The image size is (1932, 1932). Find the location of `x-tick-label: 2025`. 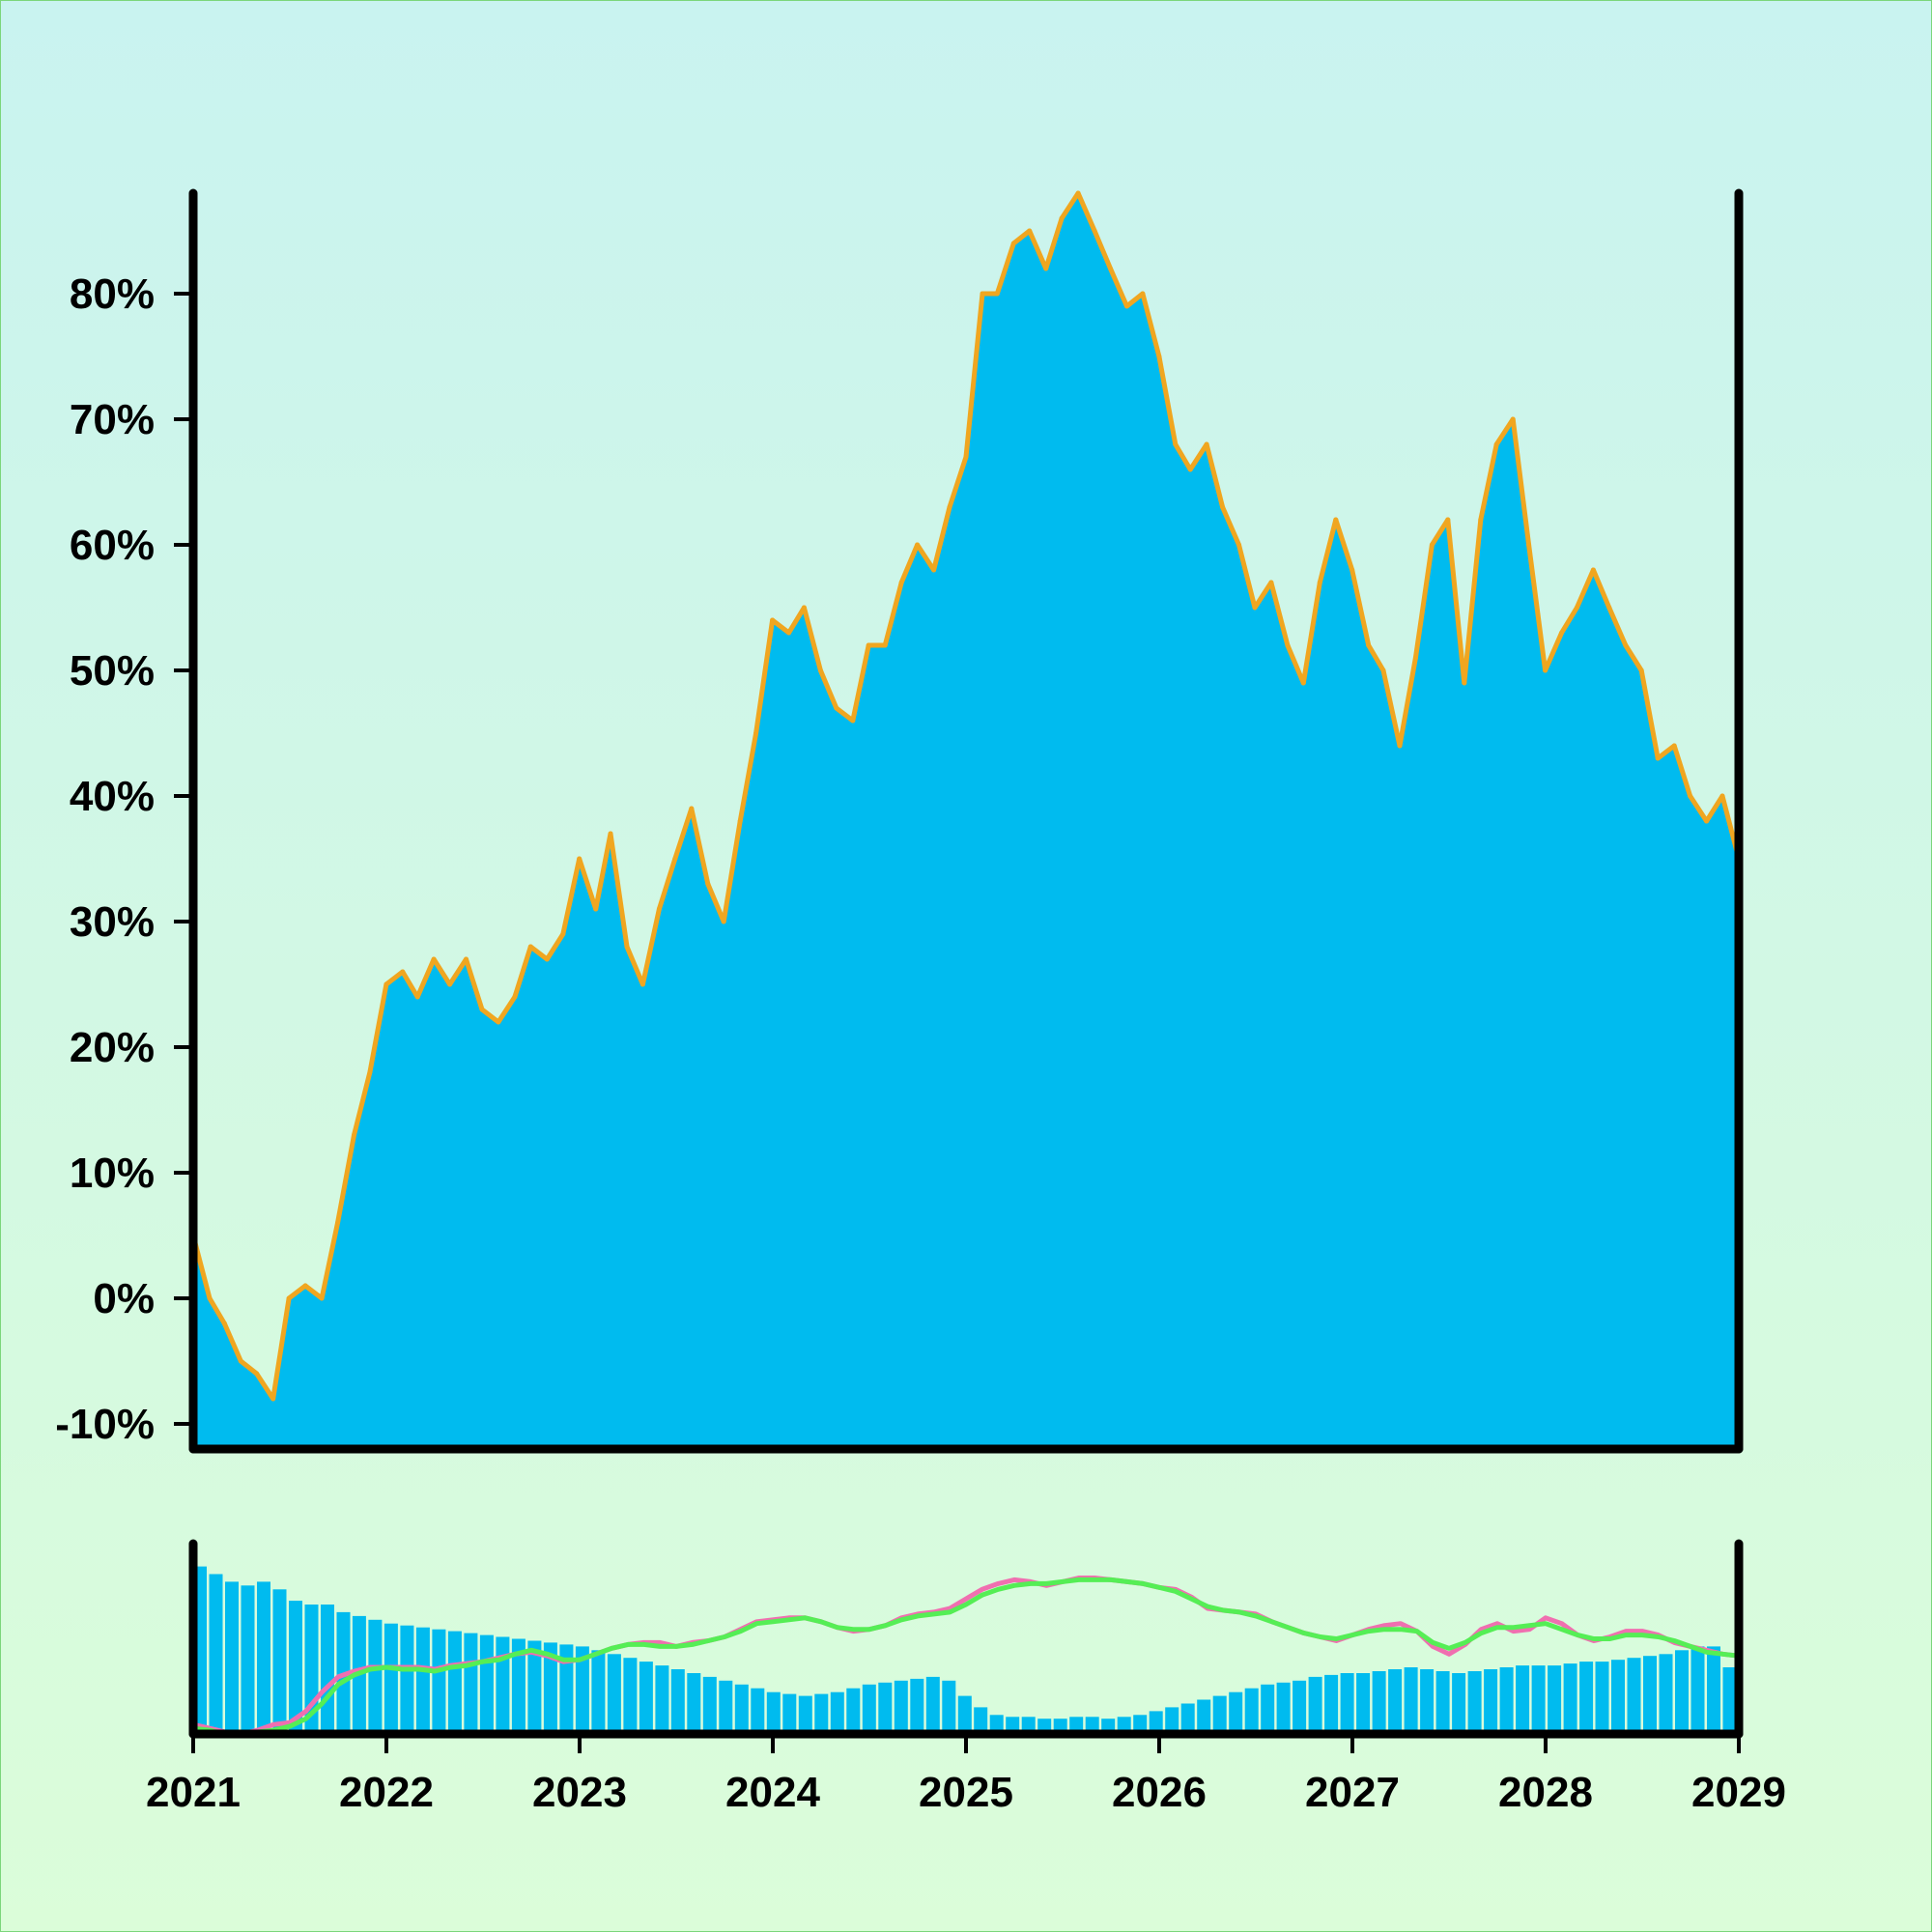

x-tick-label: 2025 is located at coordinates (966, 1792).